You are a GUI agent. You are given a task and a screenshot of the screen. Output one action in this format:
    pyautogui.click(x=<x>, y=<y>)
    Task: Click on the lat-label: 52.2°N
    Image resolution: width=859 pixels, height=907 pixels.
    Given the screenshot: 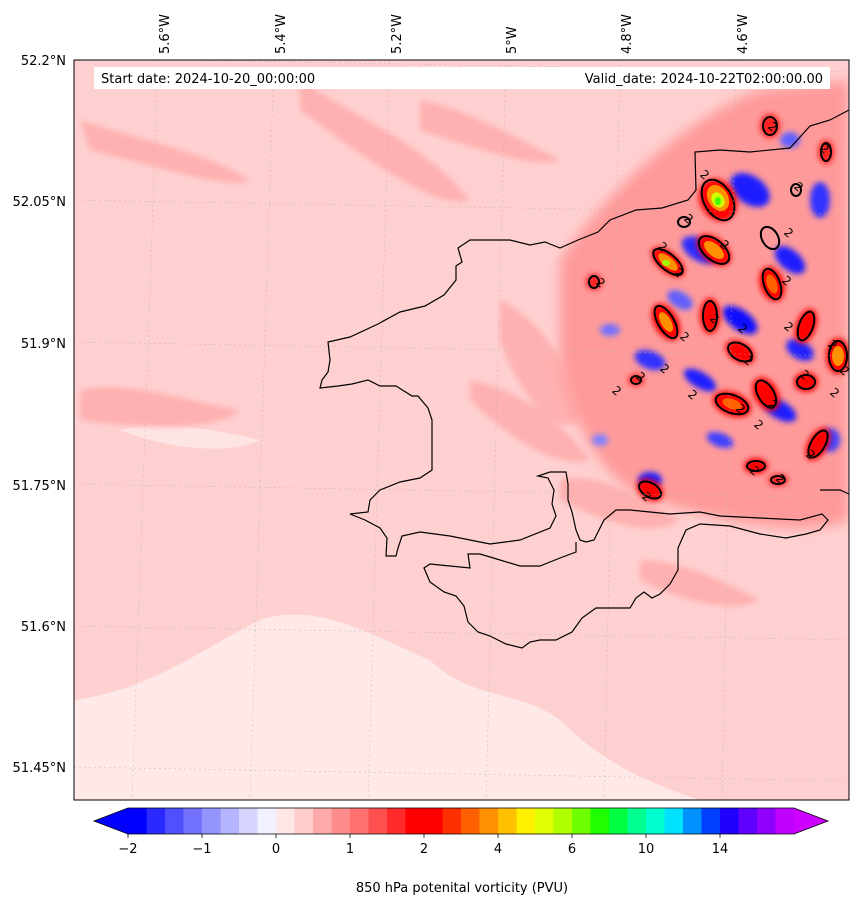 What is the action you would take?
    pyautogui.click(x=43, y=61)
    